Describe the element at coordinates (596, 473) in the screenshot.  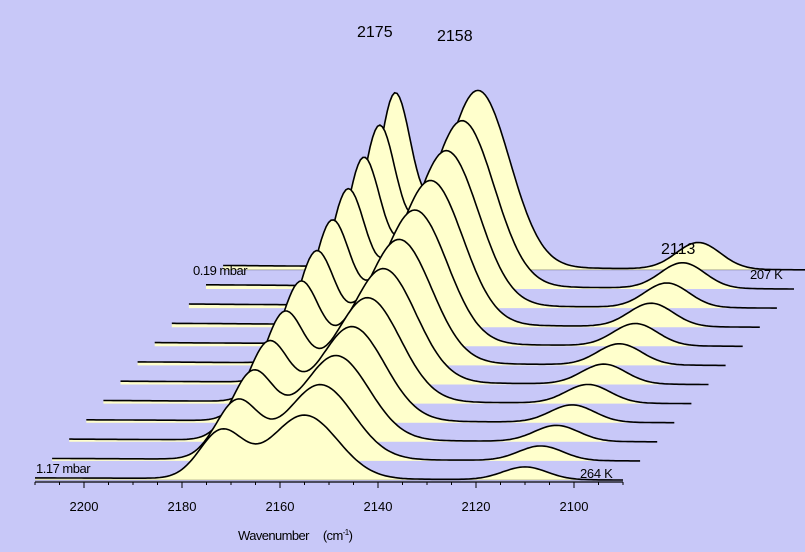
I see `front-temperature-label: 264 K` at that location.